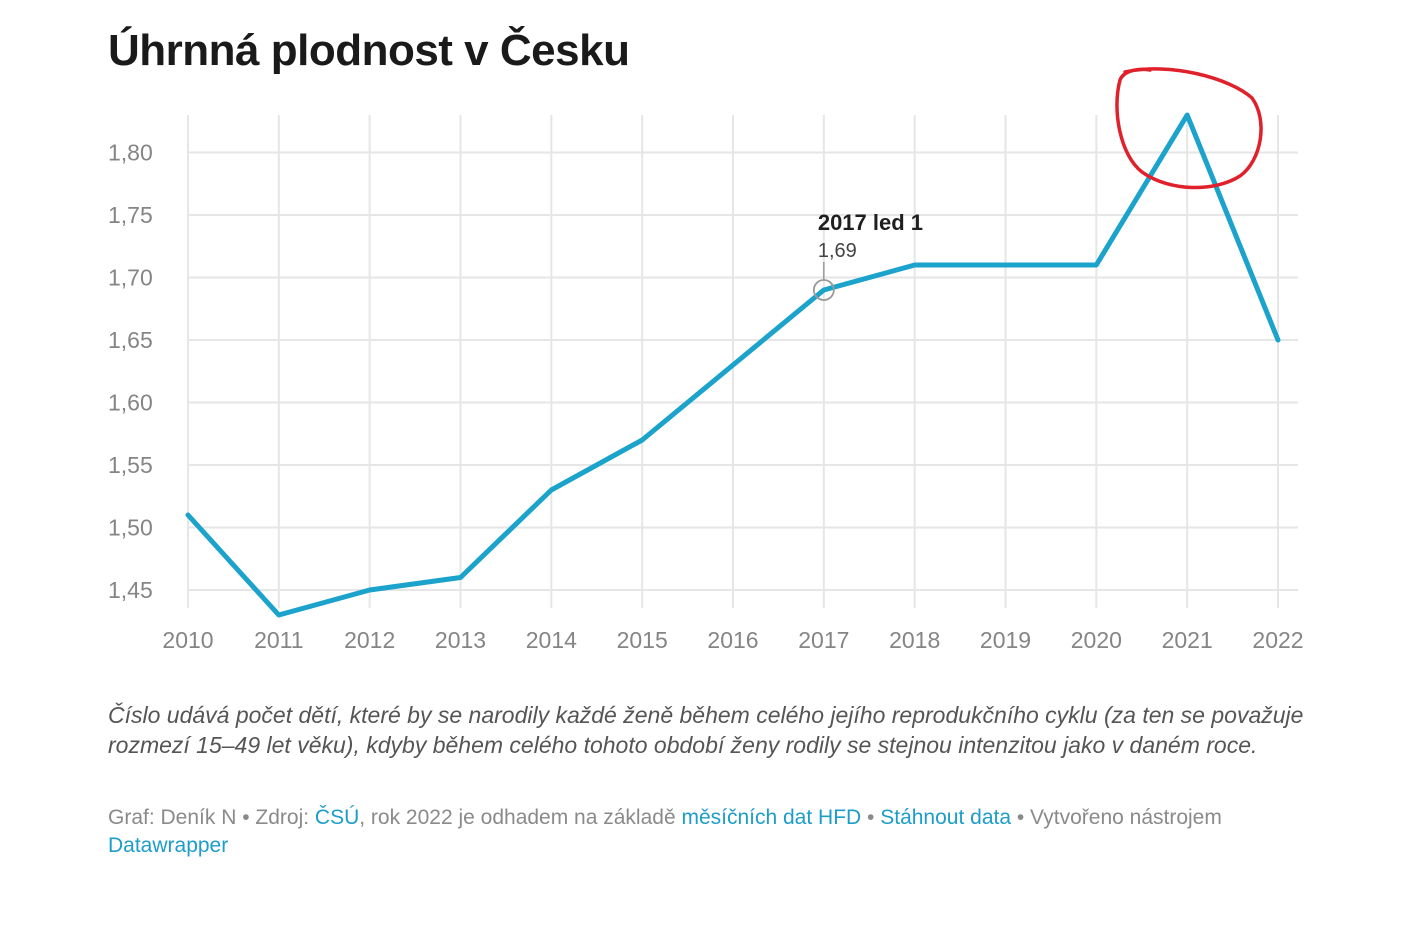  What do you see at coordinates (211, 817) in the screenshot?
I see `footer-prefix: Graf: Deník N • Zdroj:` at bounding box center [211, 817].